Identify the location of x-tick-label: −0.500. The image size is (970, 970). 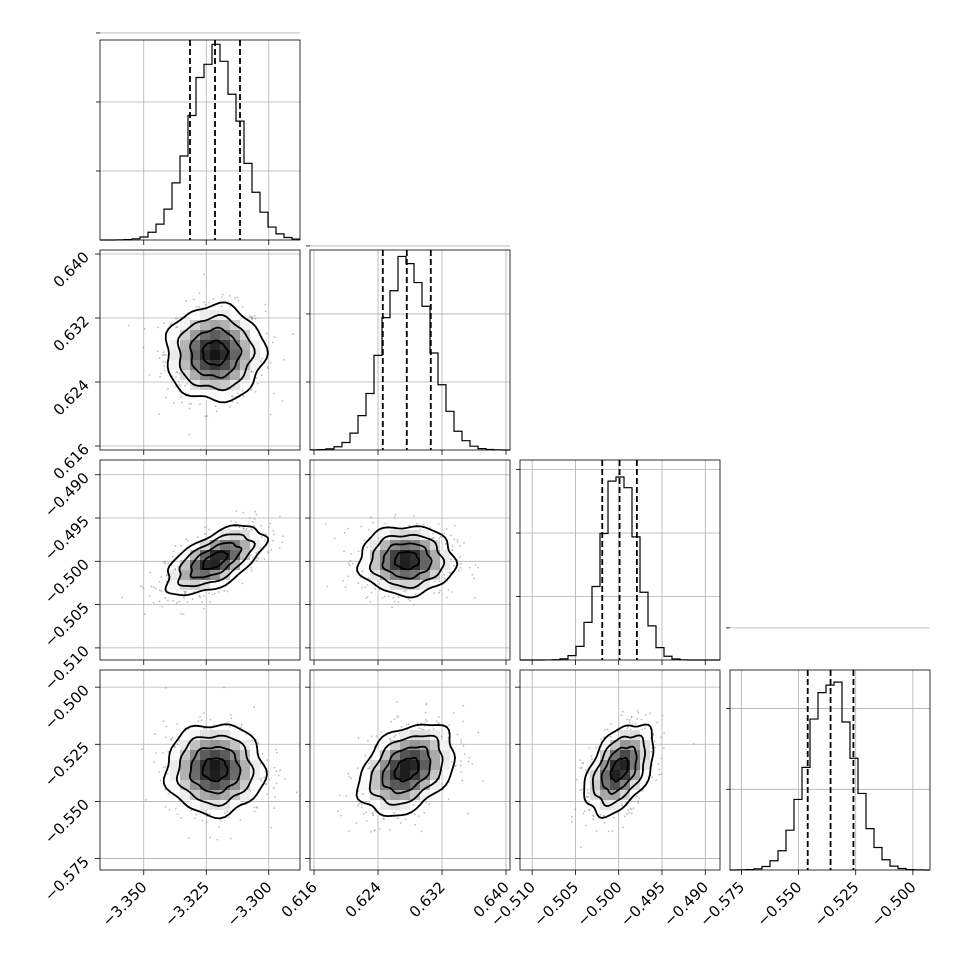
(600, 904).